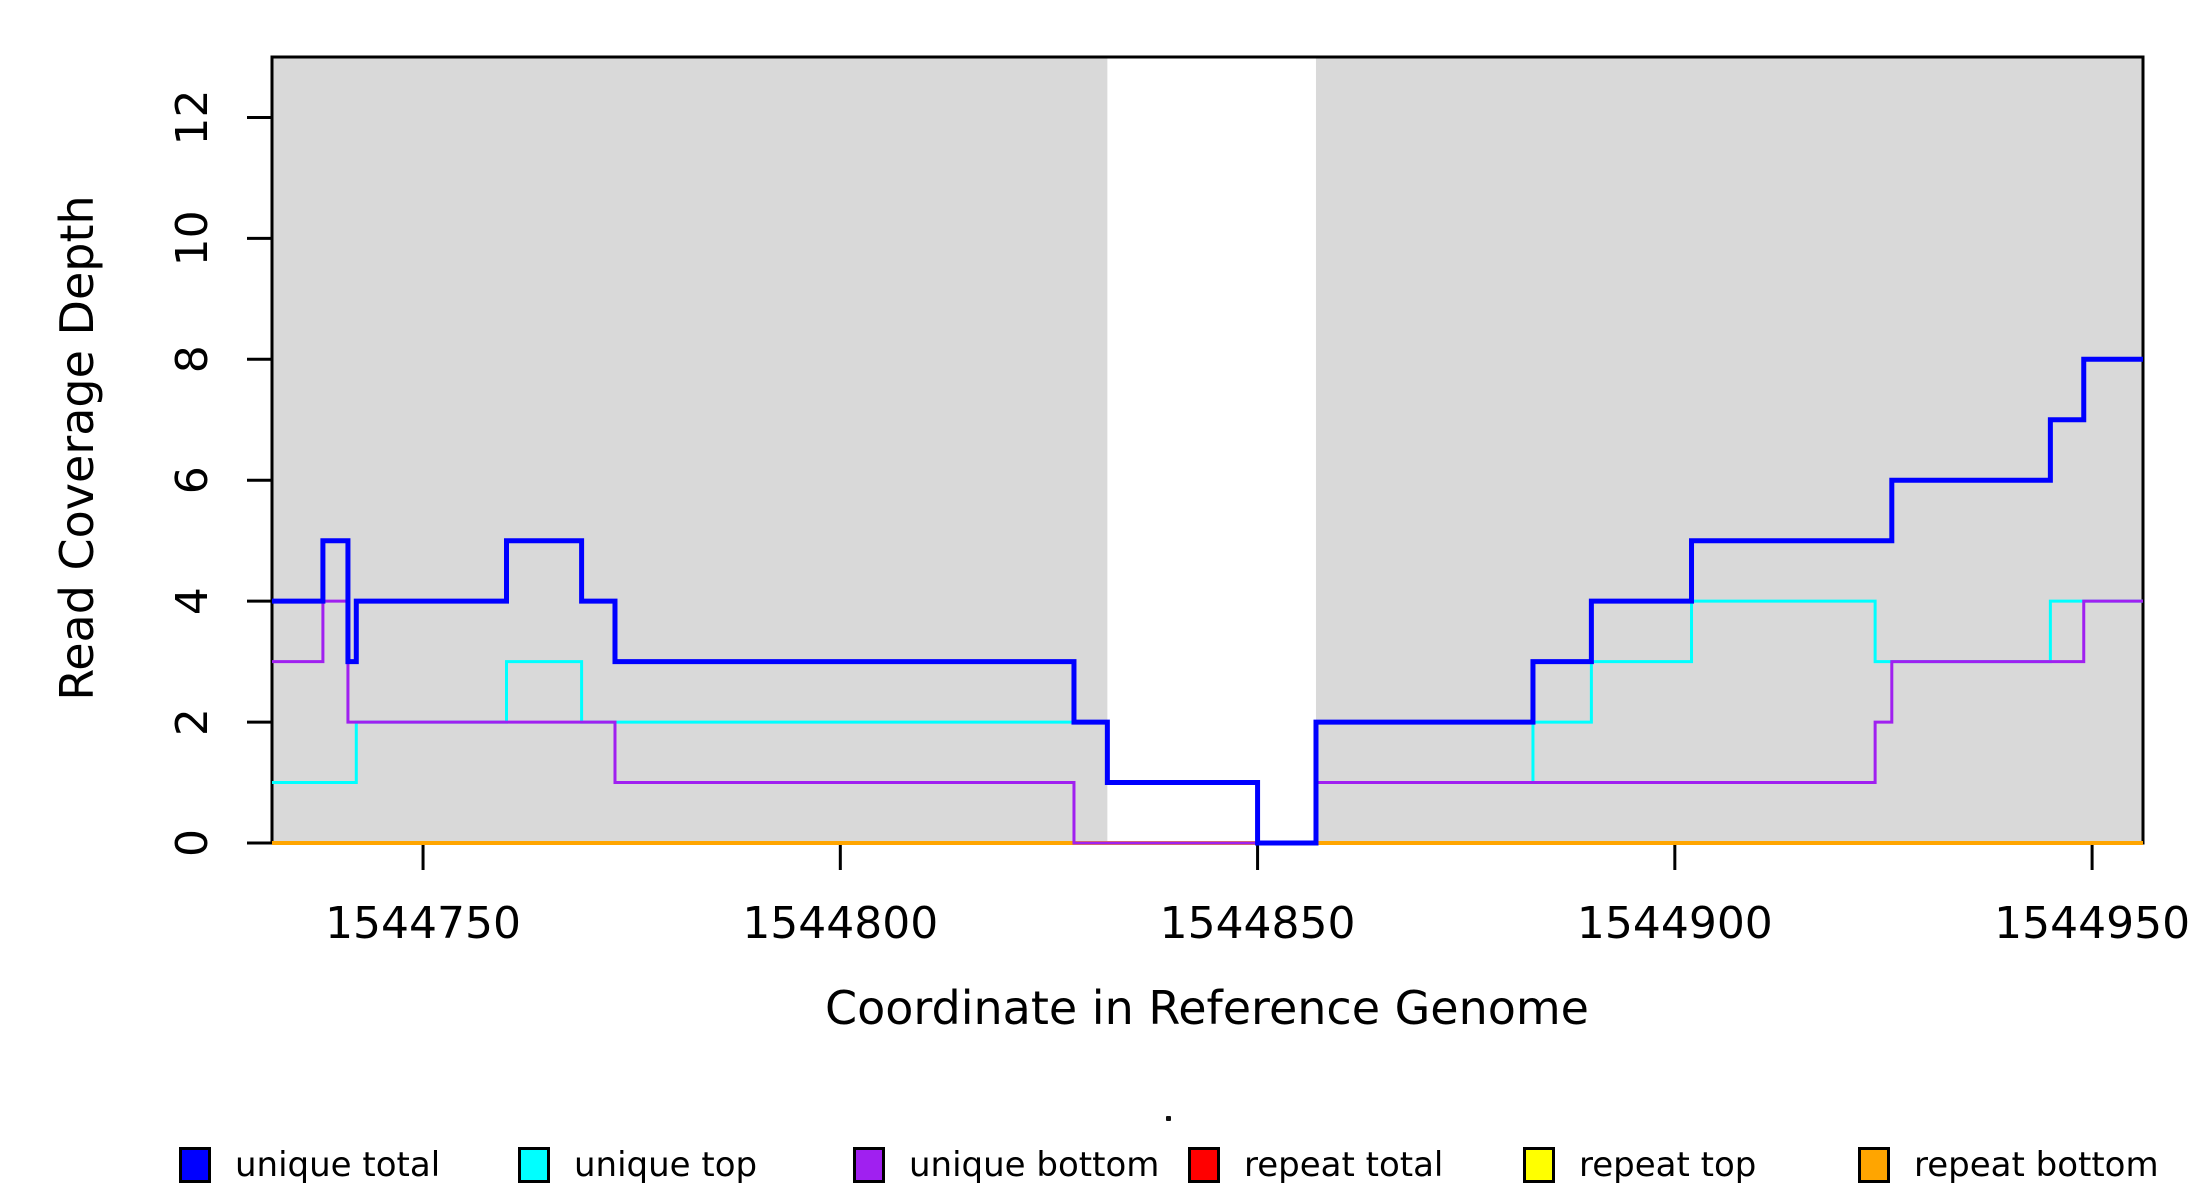 The width and height of the screenshot is (2200, 1200). I want to click on stray-mark, so click(1168, 1118).